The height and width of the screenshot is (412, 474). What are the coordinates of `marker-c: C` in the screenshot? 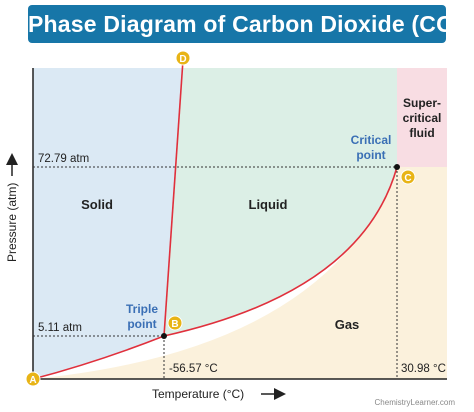 It's located at (408, 177).